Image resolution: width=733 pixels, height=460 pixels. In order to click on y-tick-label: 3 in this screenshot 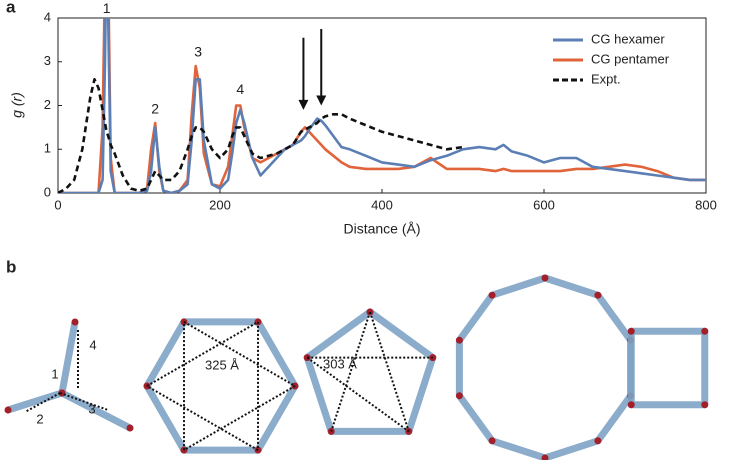, I will do `click(47, 60)`.